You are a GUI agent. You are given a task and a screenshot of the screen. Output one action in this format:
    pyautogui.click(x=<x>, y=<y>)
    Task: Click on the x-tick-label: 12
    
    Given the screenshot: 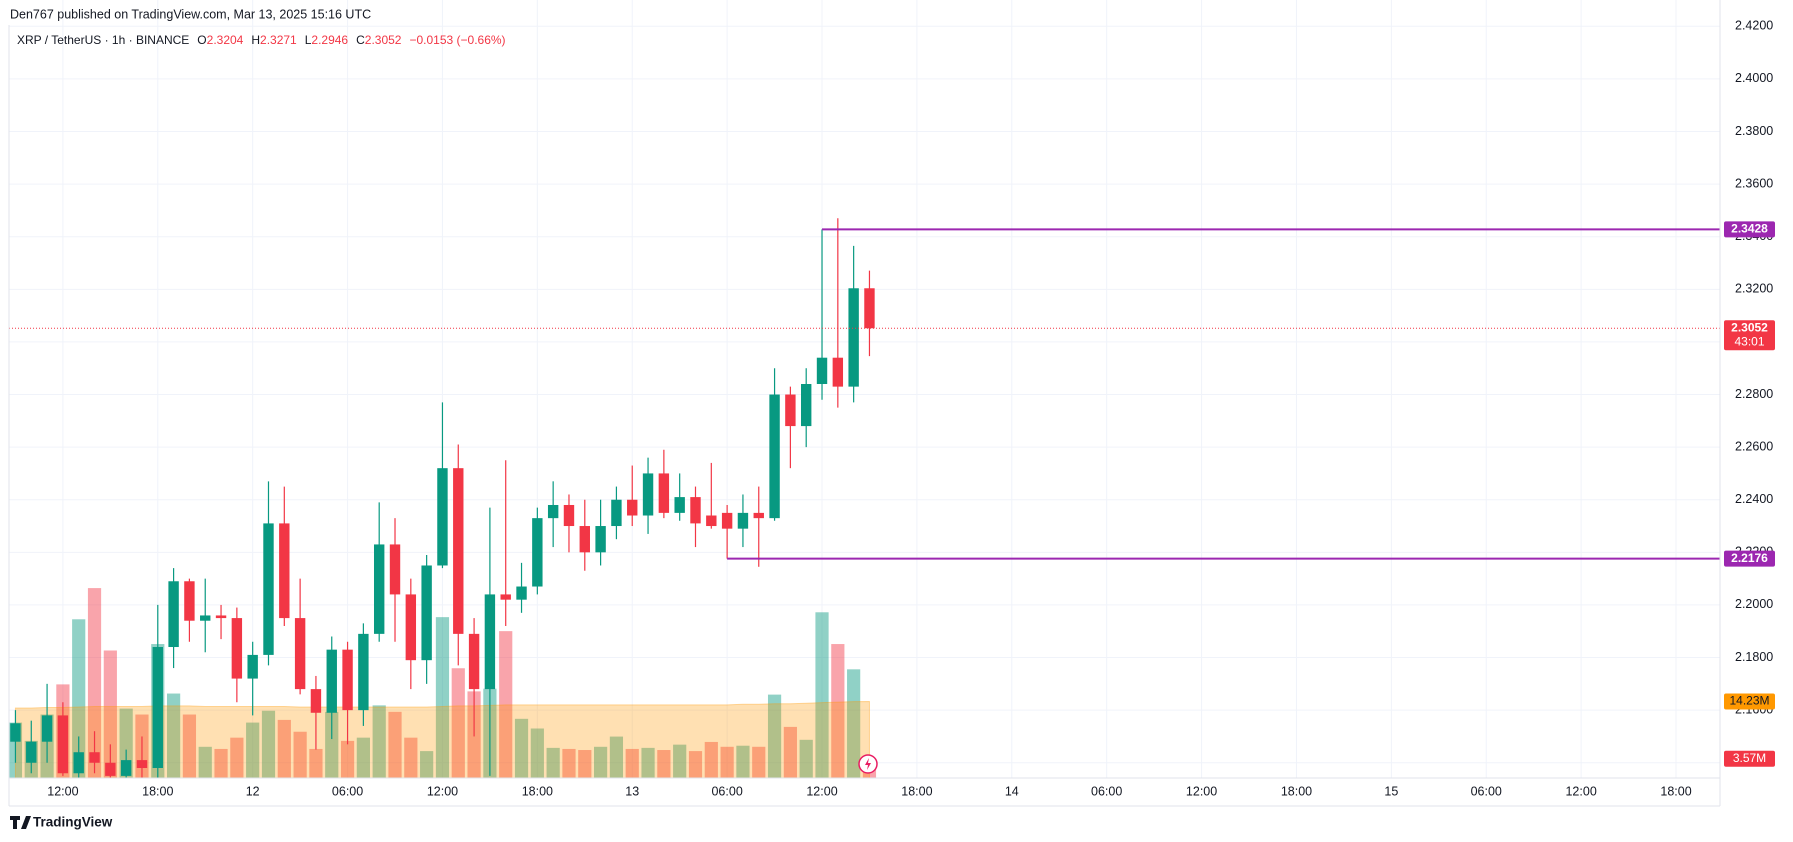 What is the action you would take?
    pyautogui.click(x=253, y=791)
    